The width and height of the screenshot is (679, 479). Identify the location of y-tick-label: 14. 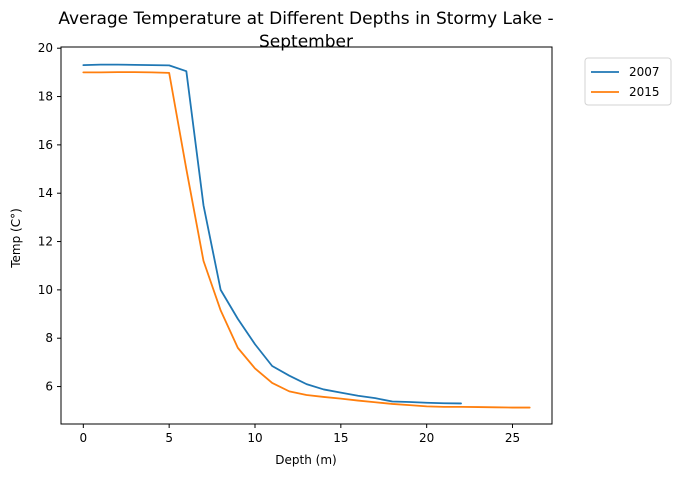
(45, 193).